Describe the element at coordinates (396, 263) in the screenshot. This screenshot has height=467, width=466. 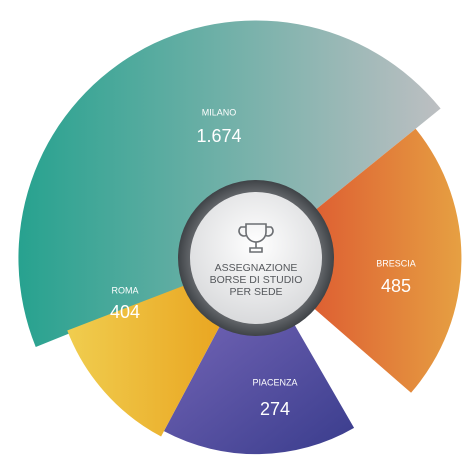
I see `category-label: BRESCIA` at that location.